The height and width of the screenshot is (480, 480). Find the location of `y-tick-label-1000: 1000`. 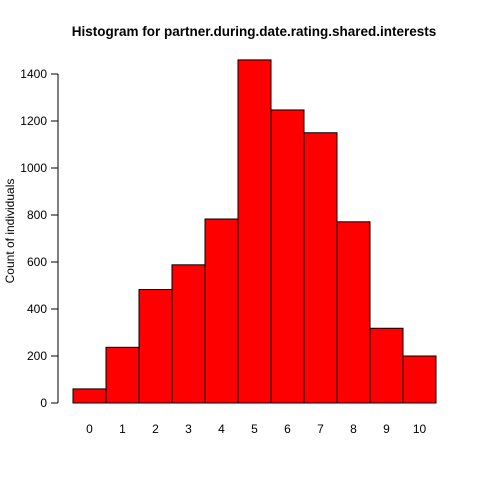

y-tick-label-1000: 1000 is located at coordinates (33, 168).